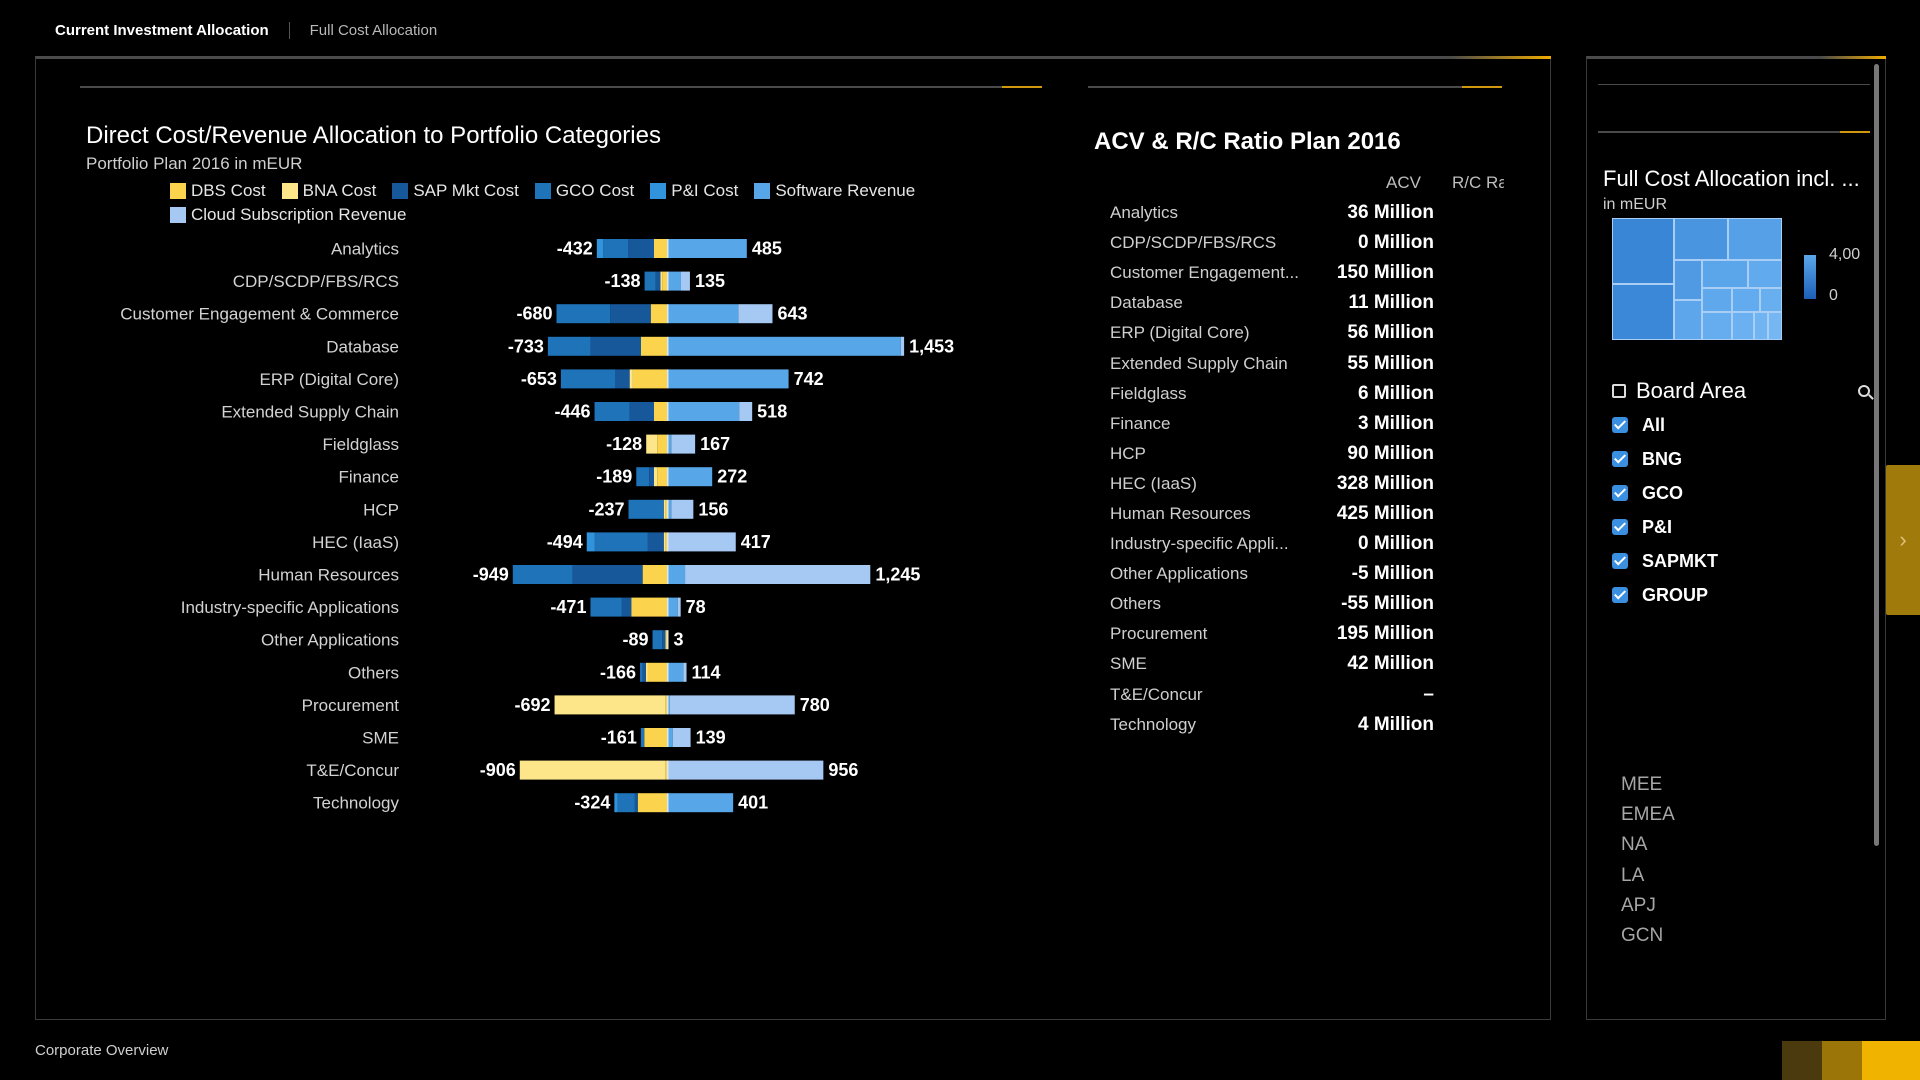 This screenshot has height=1080, width=1920. Describe the element at coordinates (1310, 514) in the screenshot. I see `acv-row: Human Resources 425 Million` at that location.